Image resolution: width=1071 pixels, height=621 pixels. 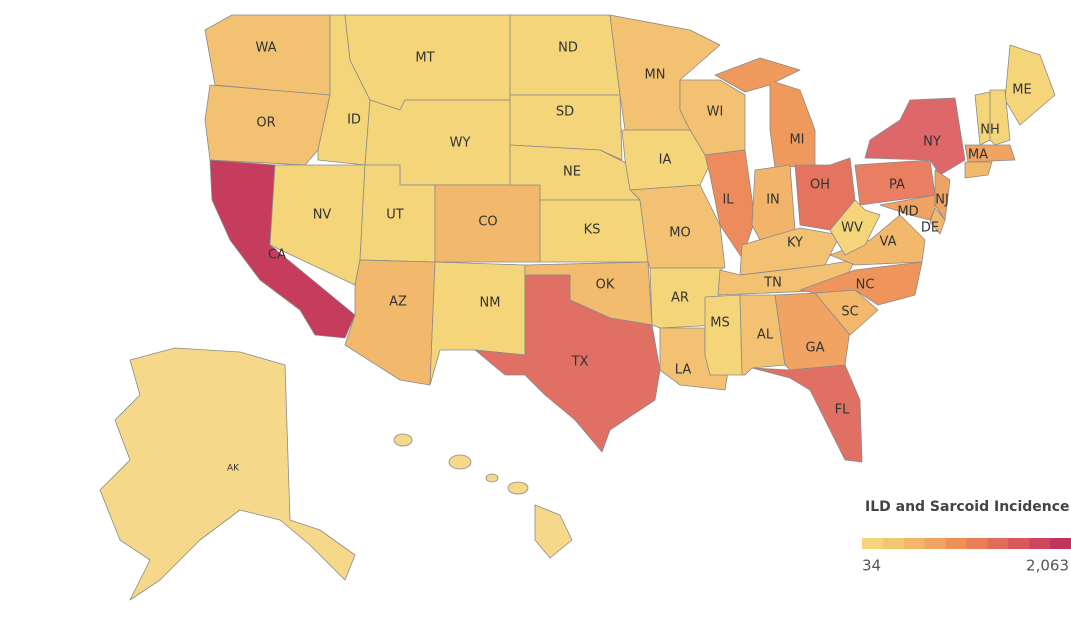 What do you see at coordinates (796, 140) in the screenshot?
I see `state-label: MI` at bounding box center [796, 140].